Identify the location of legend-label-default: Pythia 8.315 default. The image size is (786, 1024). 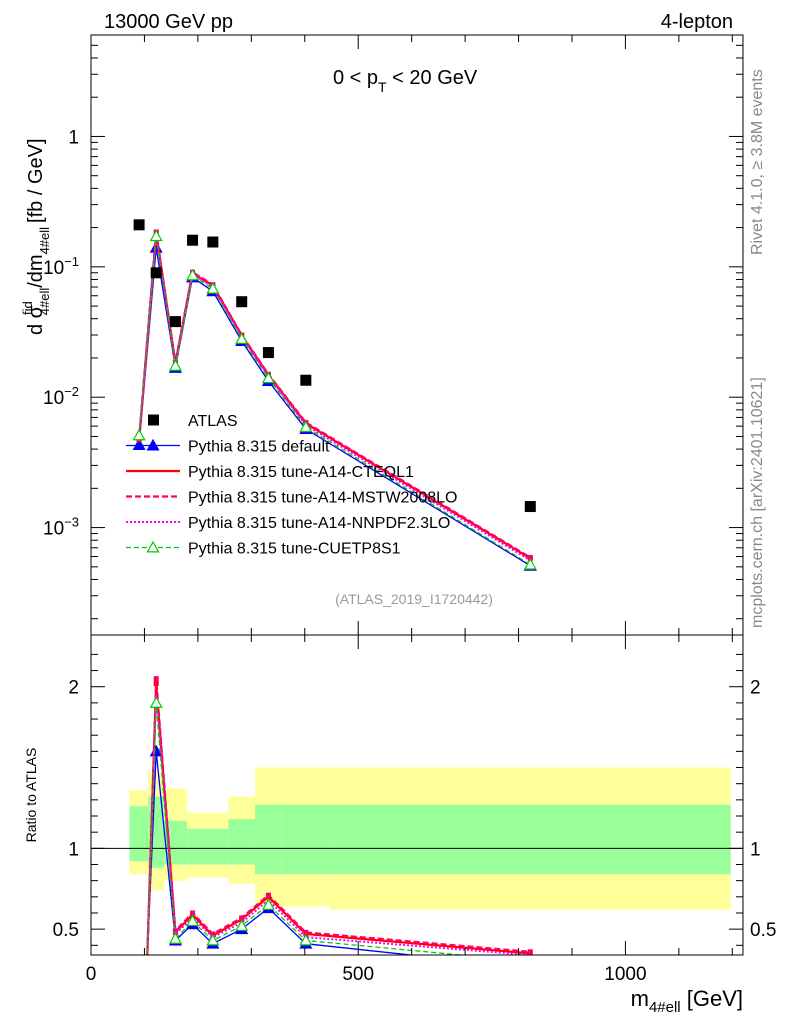
(259, 447).